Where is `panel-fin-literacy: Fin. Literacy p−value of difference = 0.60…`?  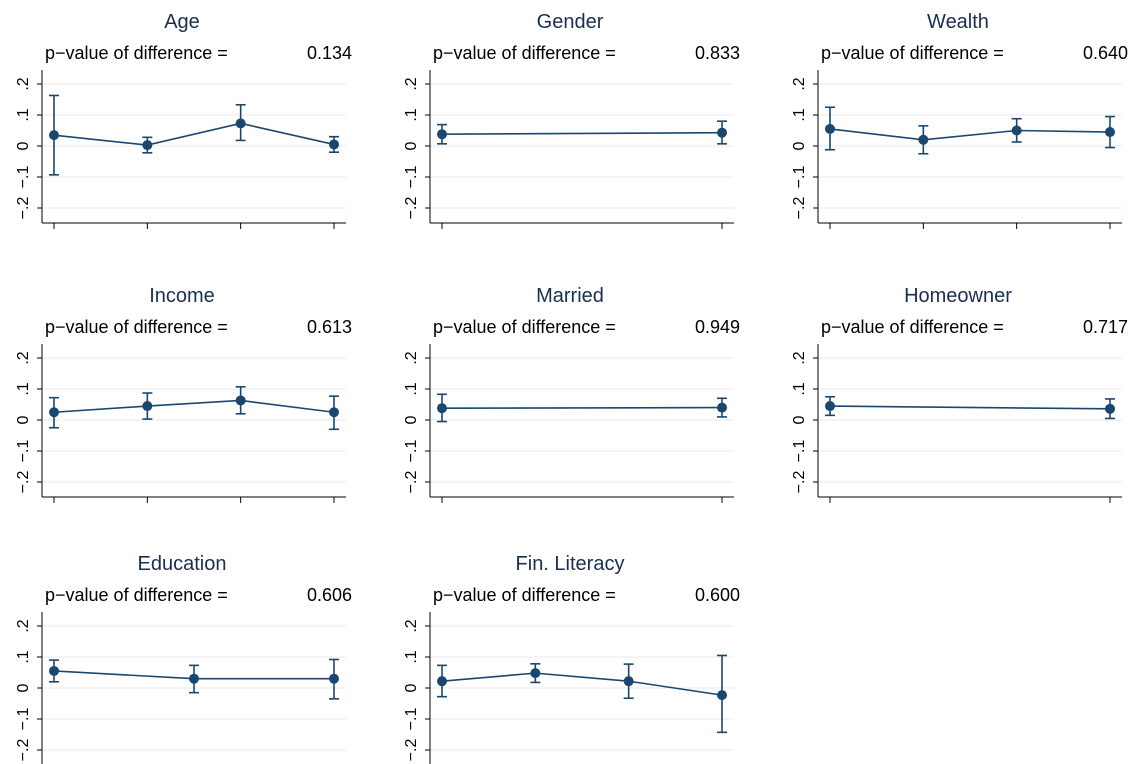
panel-fin-literacy: Fin. Literacy p−value of difference = 0.60… is located at coordinates (571, 658).